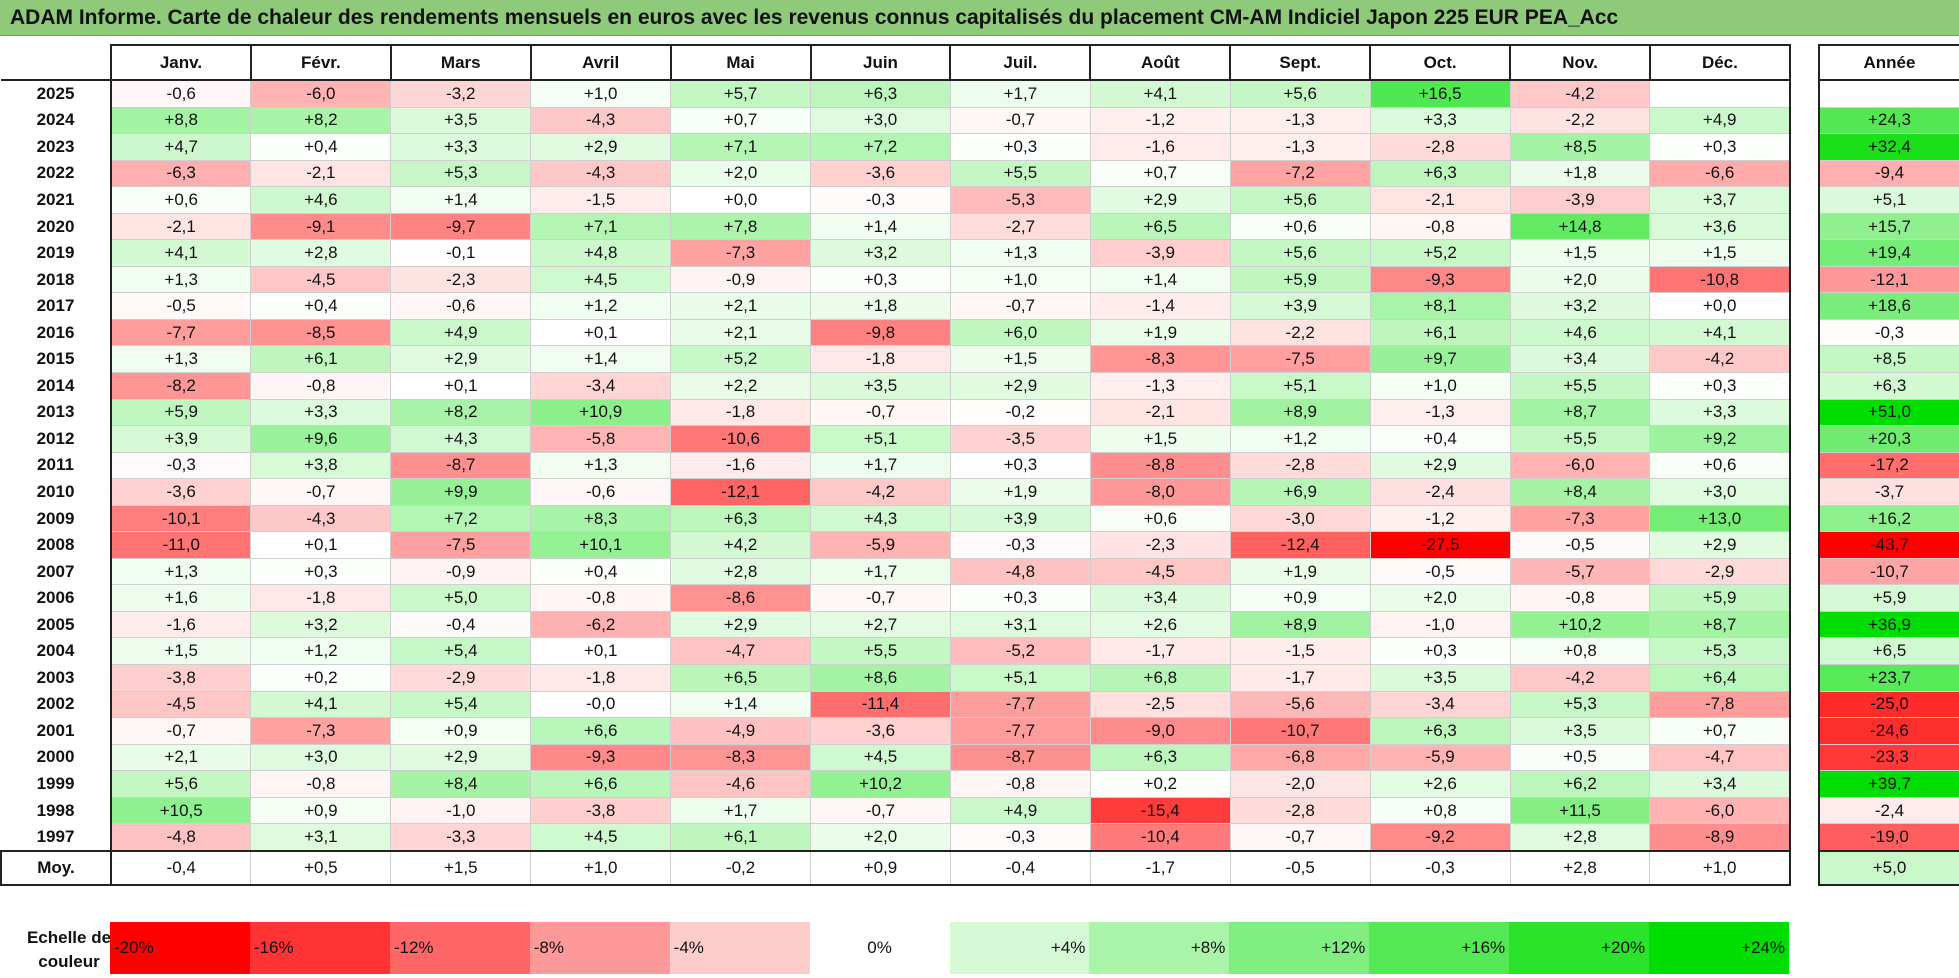 This screenshot has width=1959, height=978. Describe the element at coordinates (1888, 545) in the screenshot. I see `annual-cell: -43,7` at that location.